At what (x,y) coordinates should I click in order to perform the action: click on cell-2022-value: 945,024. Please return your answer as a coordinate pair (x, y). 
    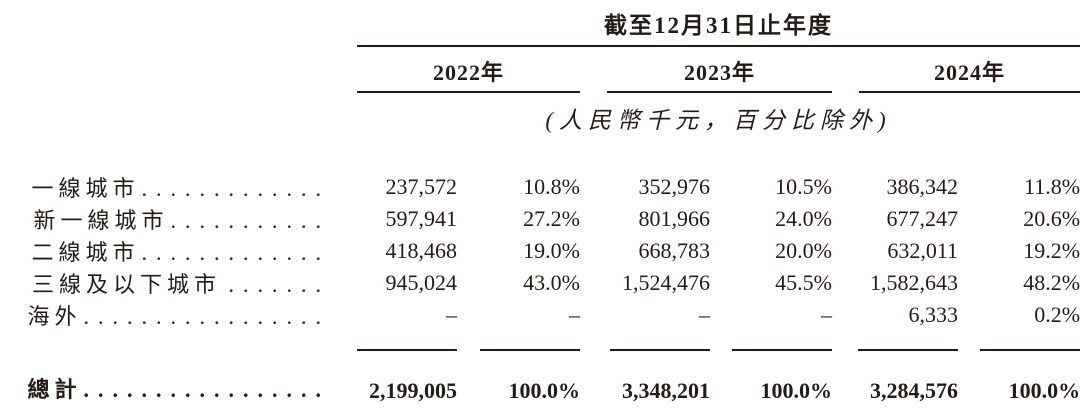
    Looking at the image, I should click on (421, 282).